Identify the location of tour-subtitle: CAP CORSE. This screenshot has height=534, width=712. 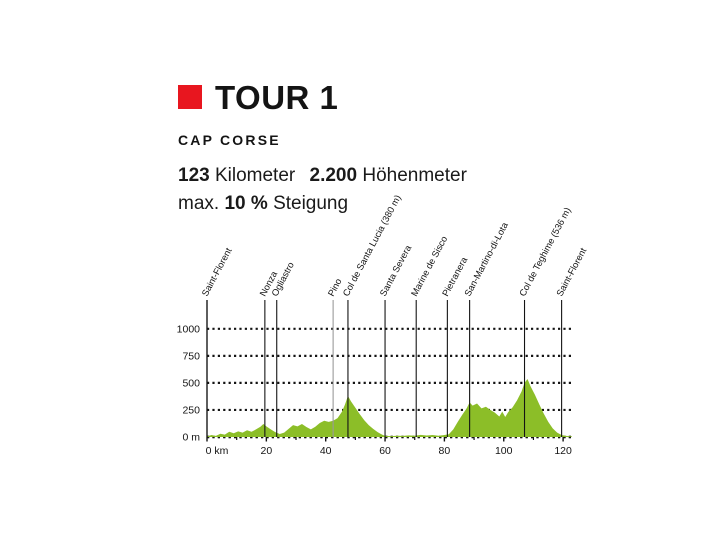
(229, 140).